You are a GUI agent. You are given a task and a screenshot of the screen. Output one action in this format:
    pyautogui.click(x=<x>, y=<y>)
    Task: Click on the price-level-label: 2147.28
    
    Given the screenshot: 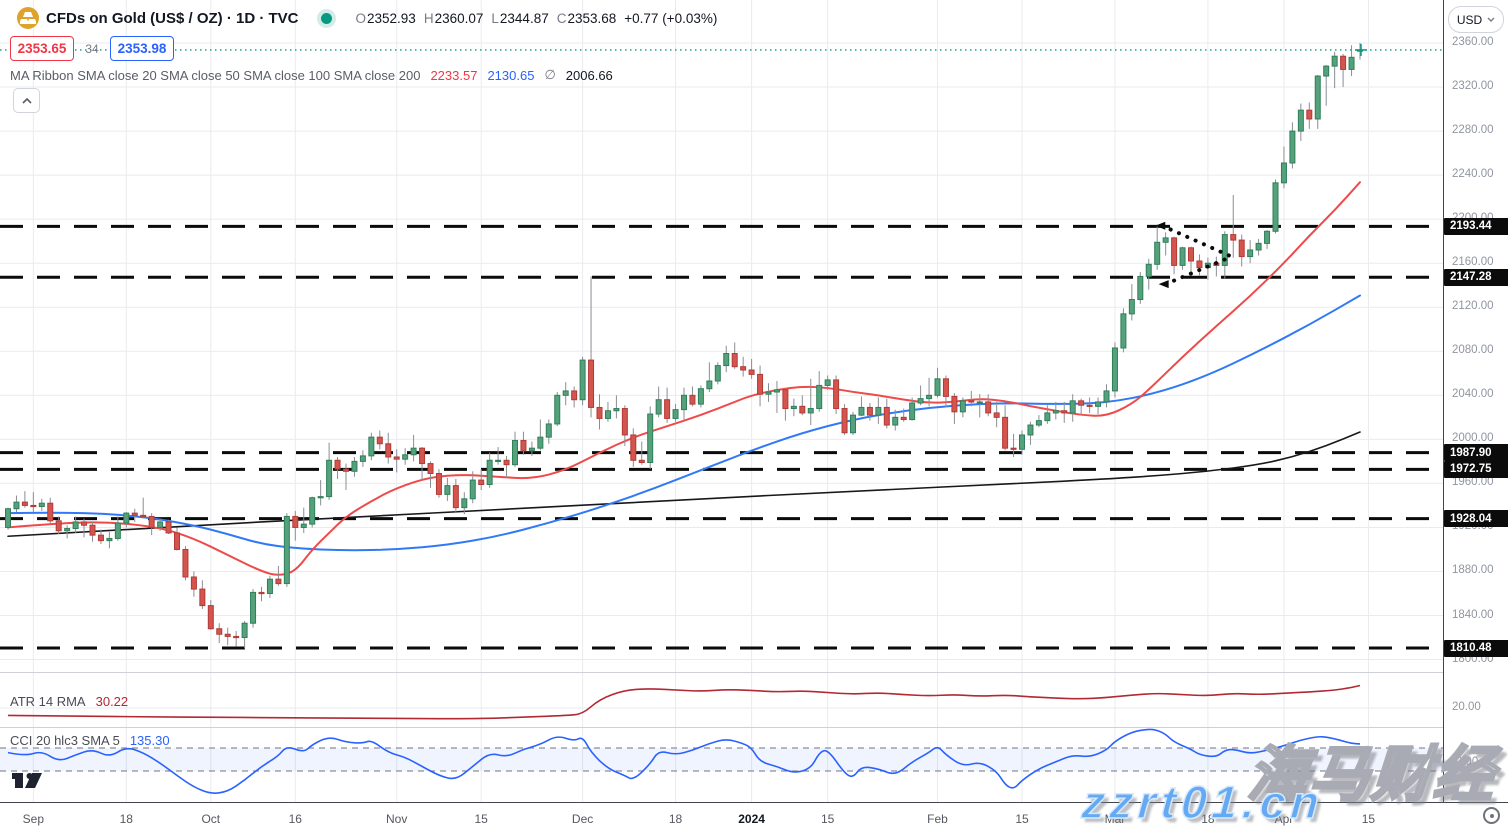 What is the action you would take?
    pyautogui.click(x=1476, y=277)
    